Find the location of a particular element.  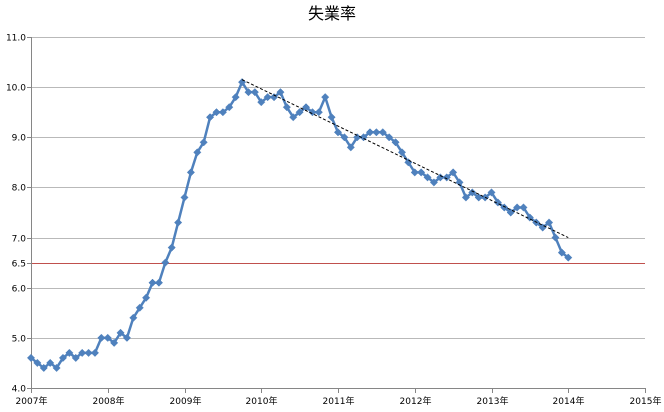

y-axis-ticks: 4.0 5.0 6.0 6.5 7.0 8.0 9.0 10.0 11.0 is located at coordinates (18, 214).